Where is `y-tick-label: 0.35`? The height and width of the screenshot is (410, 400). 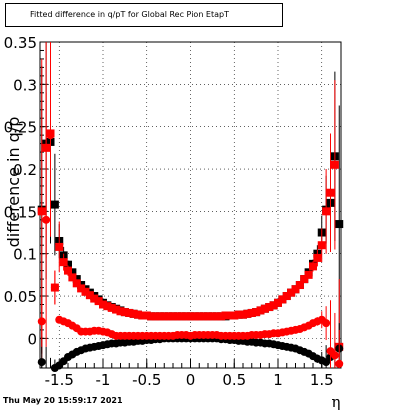
y-tick-label: 0.35 is located at coordinates (20, 43).